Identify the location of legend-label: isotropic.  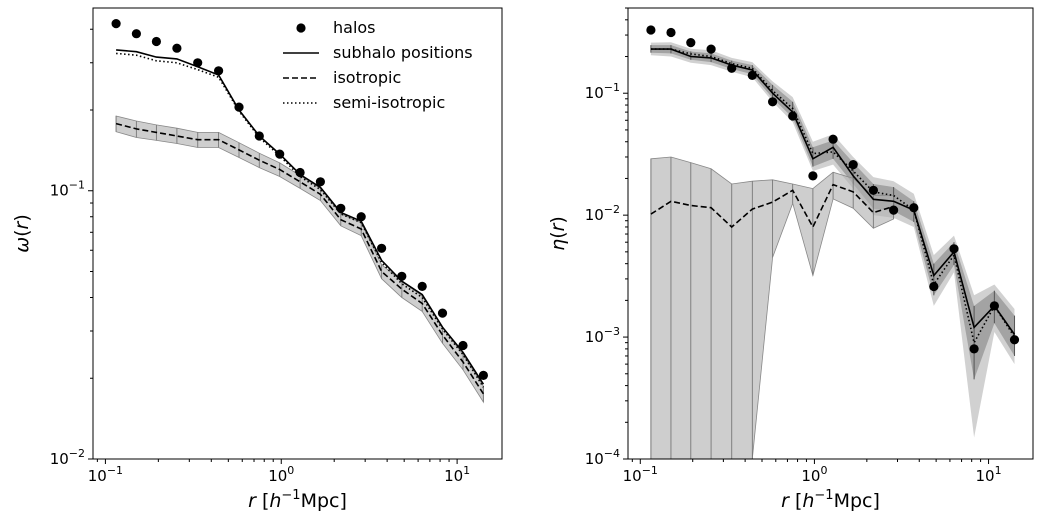
(367, 77).